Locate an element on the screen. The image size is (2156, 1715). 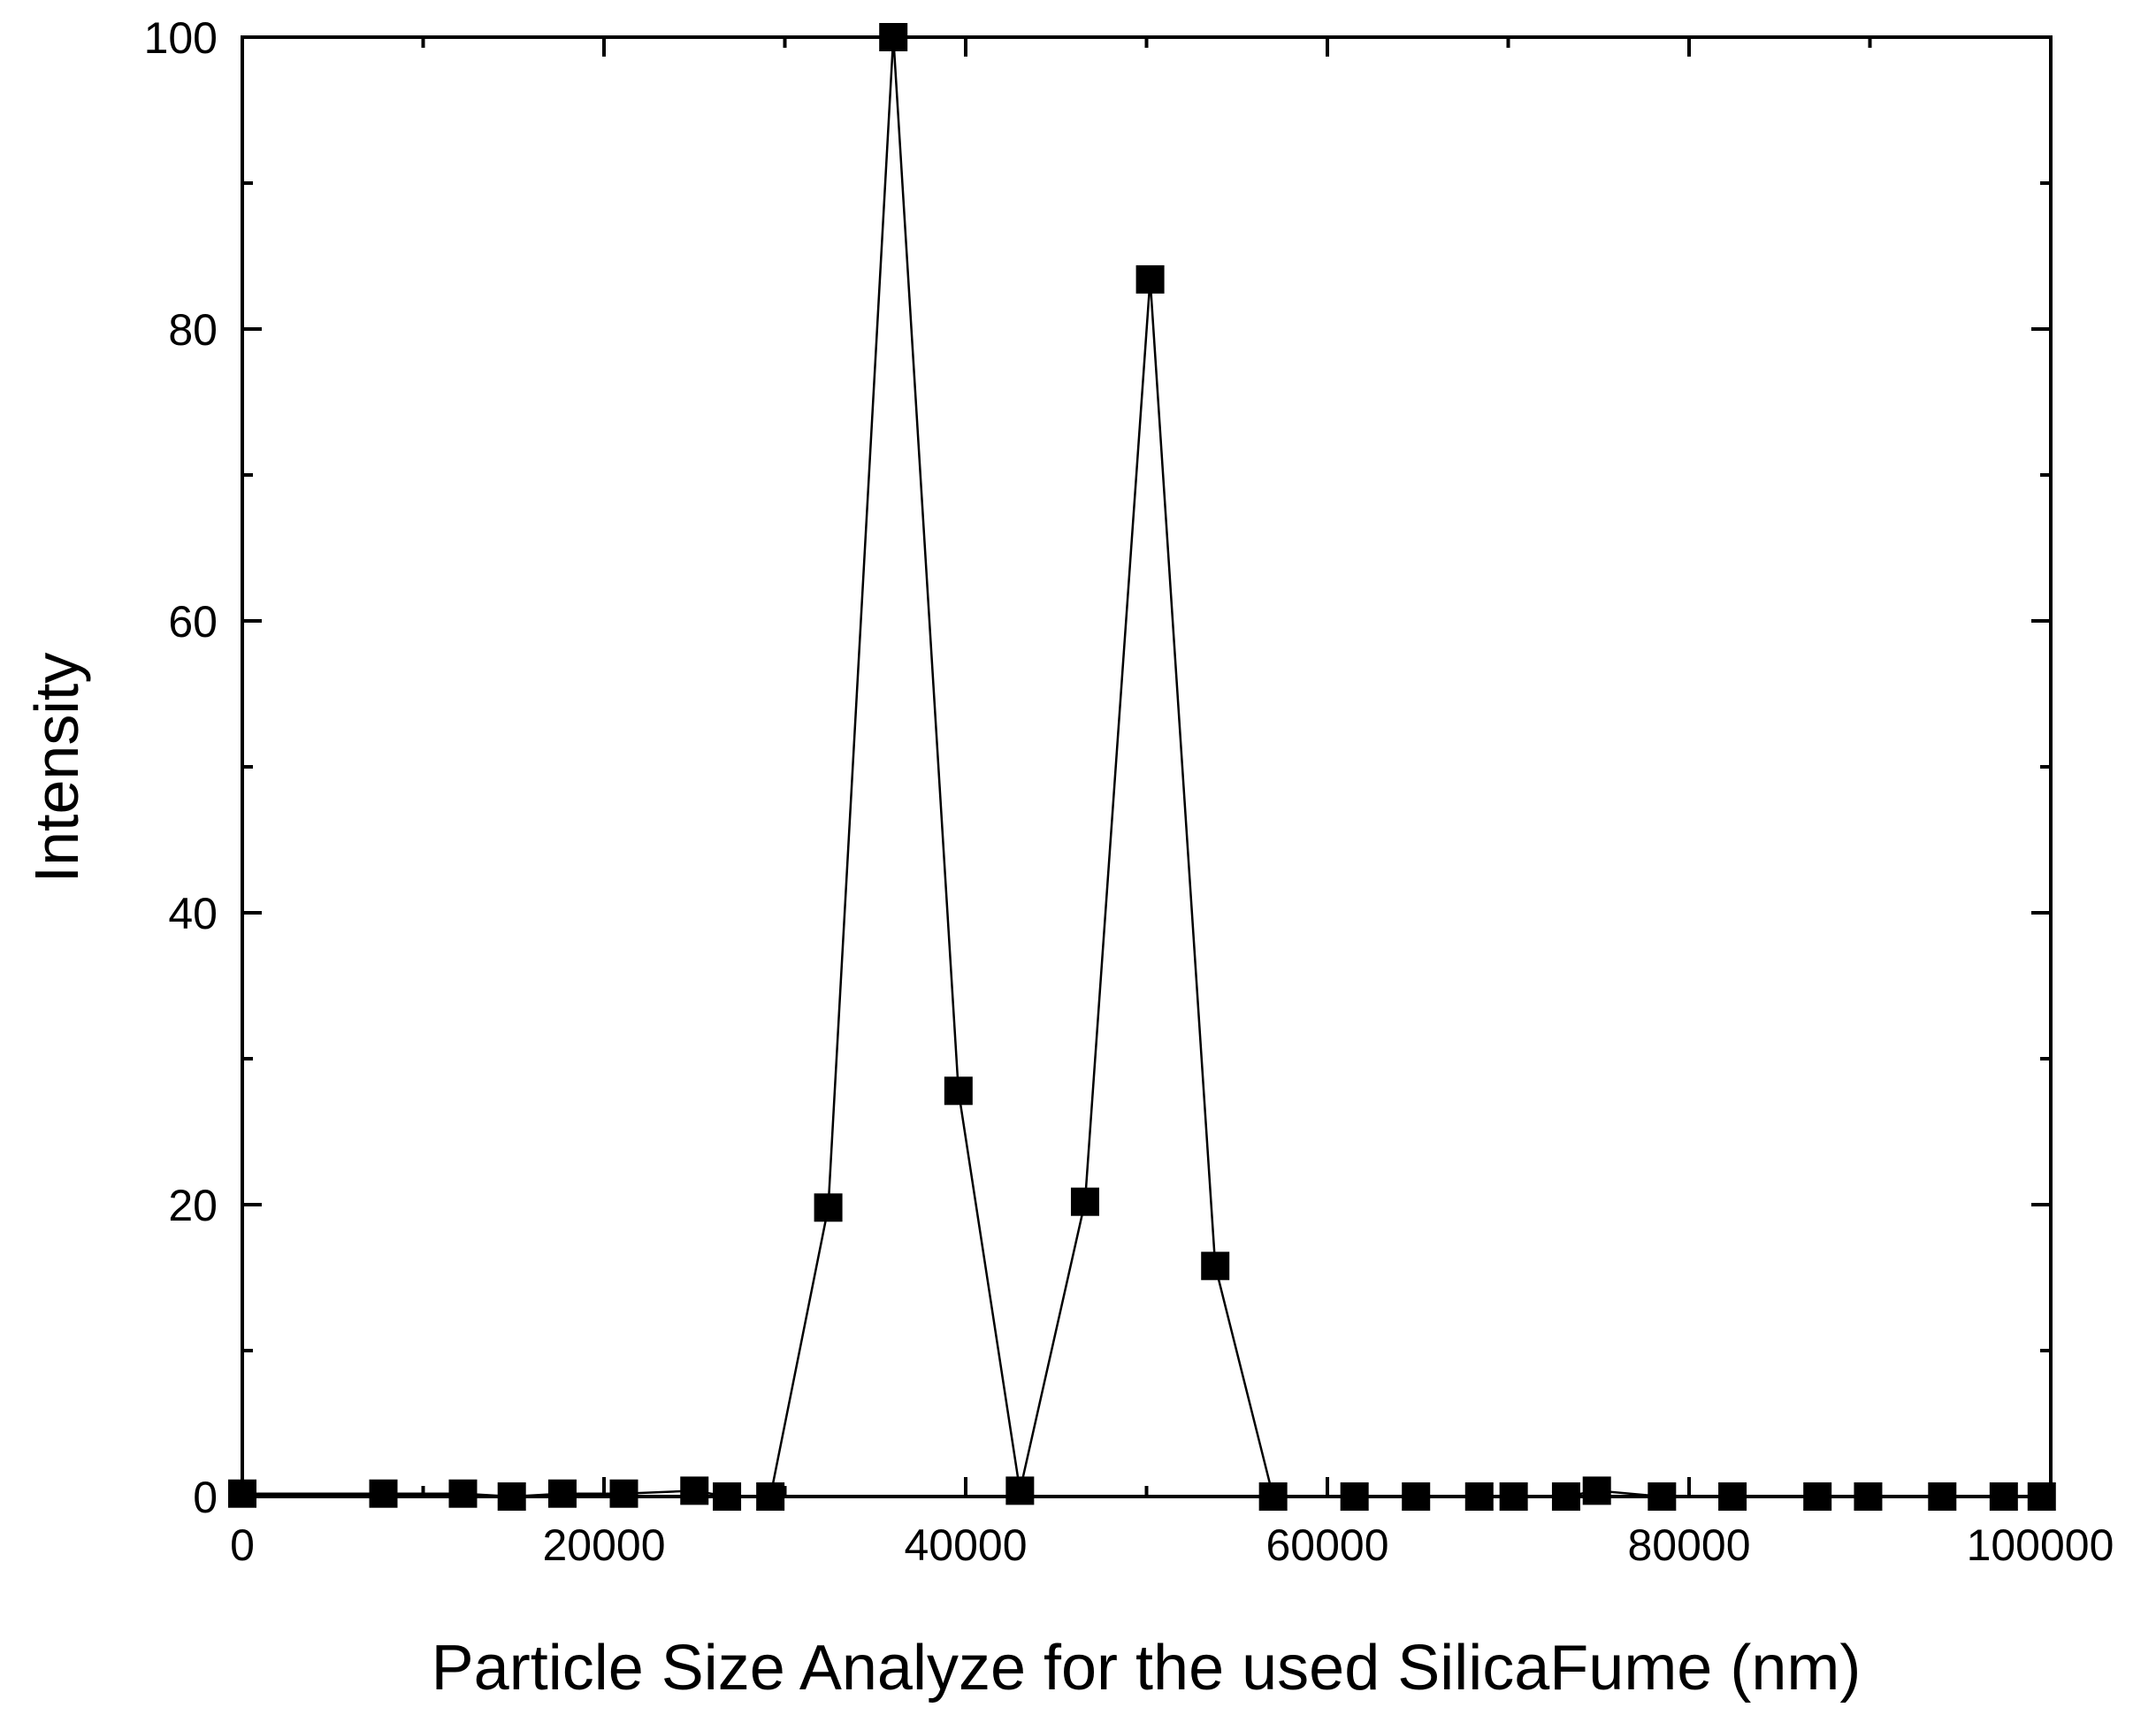
x-tick-label: 0 is located at coordinates (243, 1545).